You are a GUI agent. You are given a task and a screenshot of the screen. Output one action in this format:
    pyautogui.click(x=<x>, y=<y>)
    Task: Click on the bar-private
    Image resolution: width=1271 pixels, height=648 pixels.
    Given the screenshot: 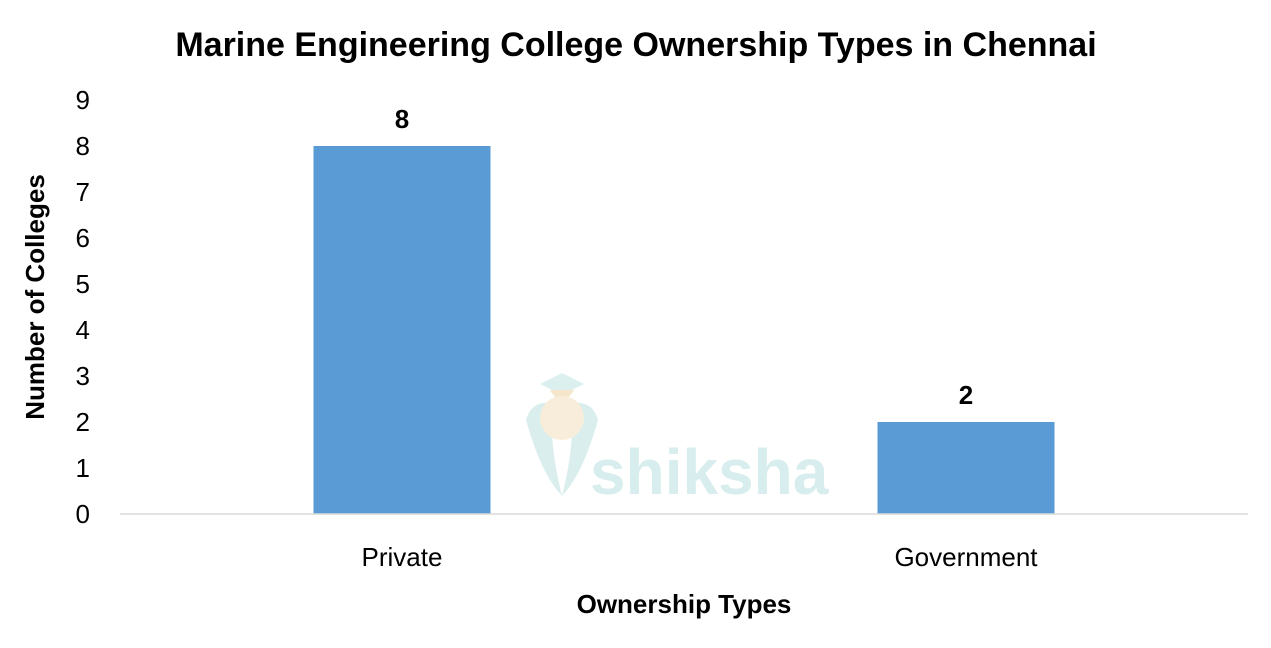 What is the action you would take?
    pyautogui.click(x=402, y=330)
    